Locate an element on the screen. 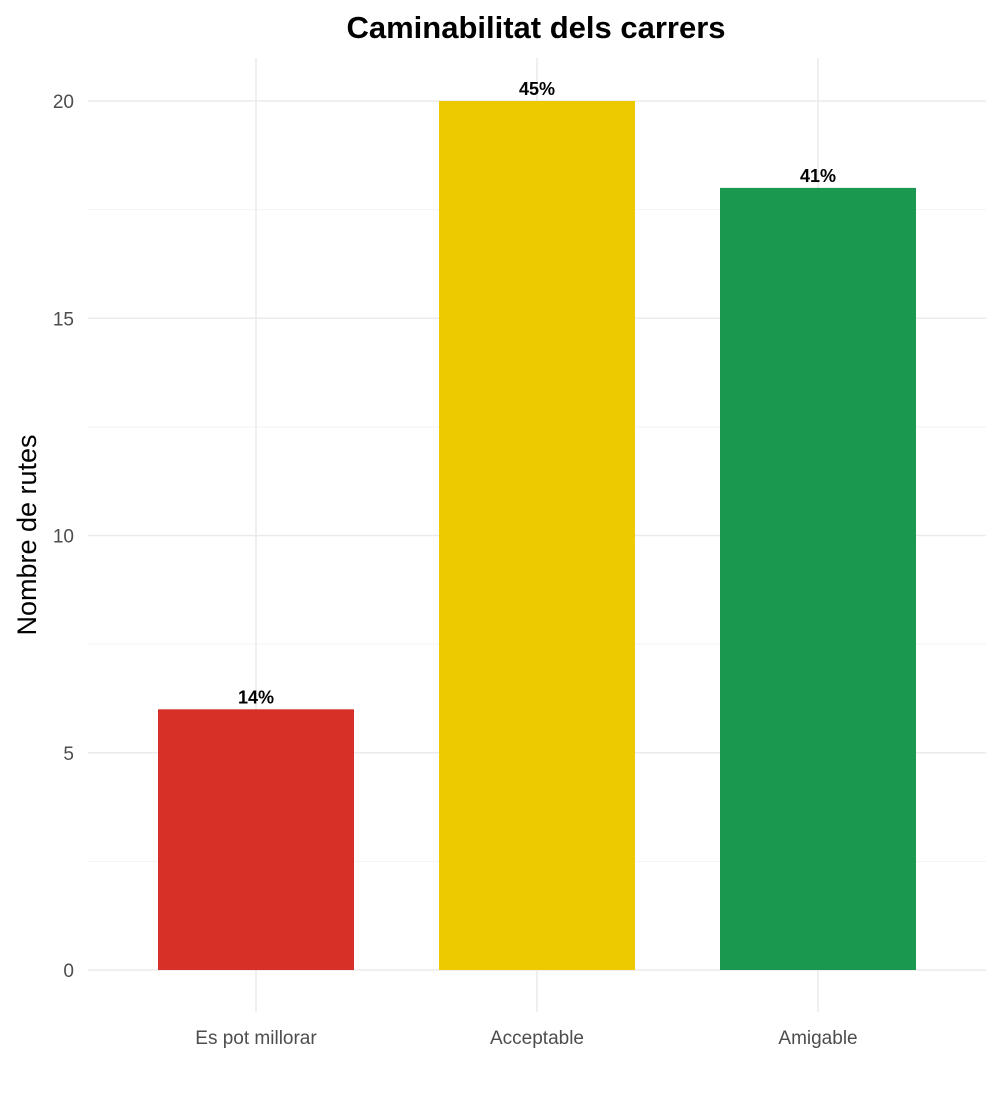  bar-data-label: 14% is located at coordinates (256, 697).